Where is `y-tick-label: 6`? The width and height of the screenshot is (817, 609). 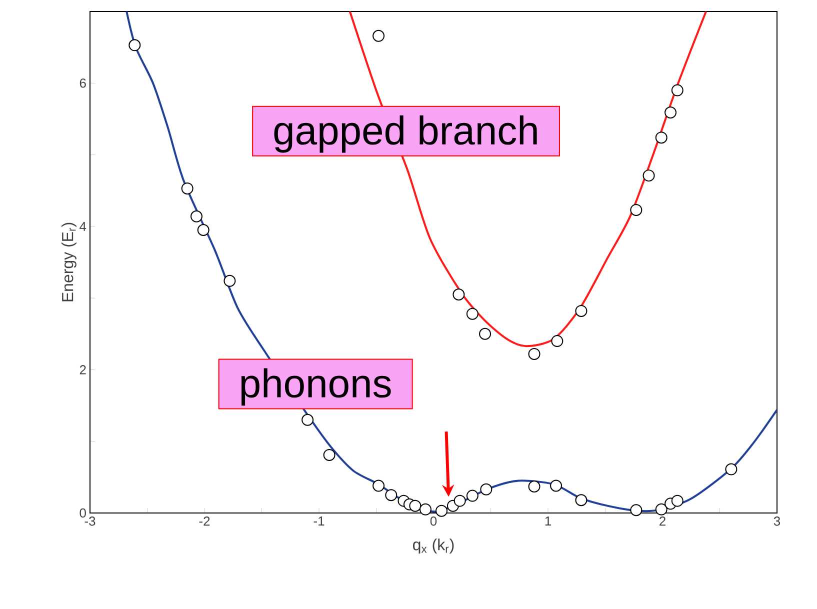
y-tick-label: 6 is located at coordinates (83, 83).